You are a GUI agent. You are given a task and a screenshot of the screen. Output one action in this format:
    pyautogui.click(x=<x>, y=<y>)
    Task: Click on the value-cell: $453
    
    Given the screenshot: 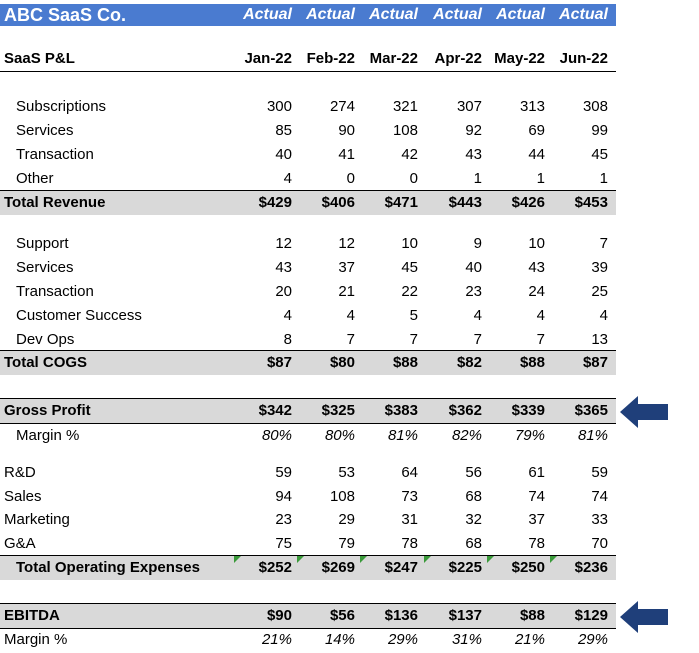 What is the action you would take?
    pyautogui.click(x=591, y=202)
    